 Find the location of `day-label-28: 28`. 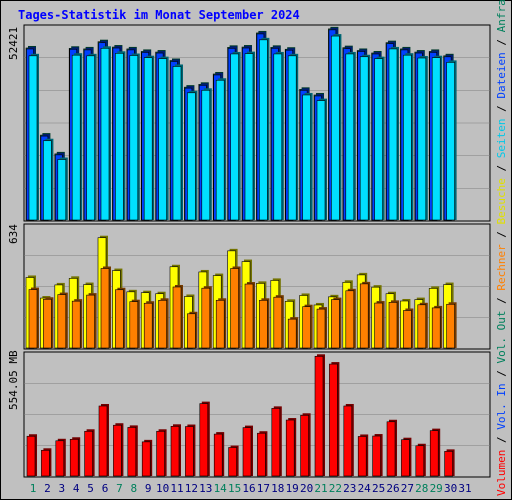

day-label-28: 28 is located at coordinates (421, 488).